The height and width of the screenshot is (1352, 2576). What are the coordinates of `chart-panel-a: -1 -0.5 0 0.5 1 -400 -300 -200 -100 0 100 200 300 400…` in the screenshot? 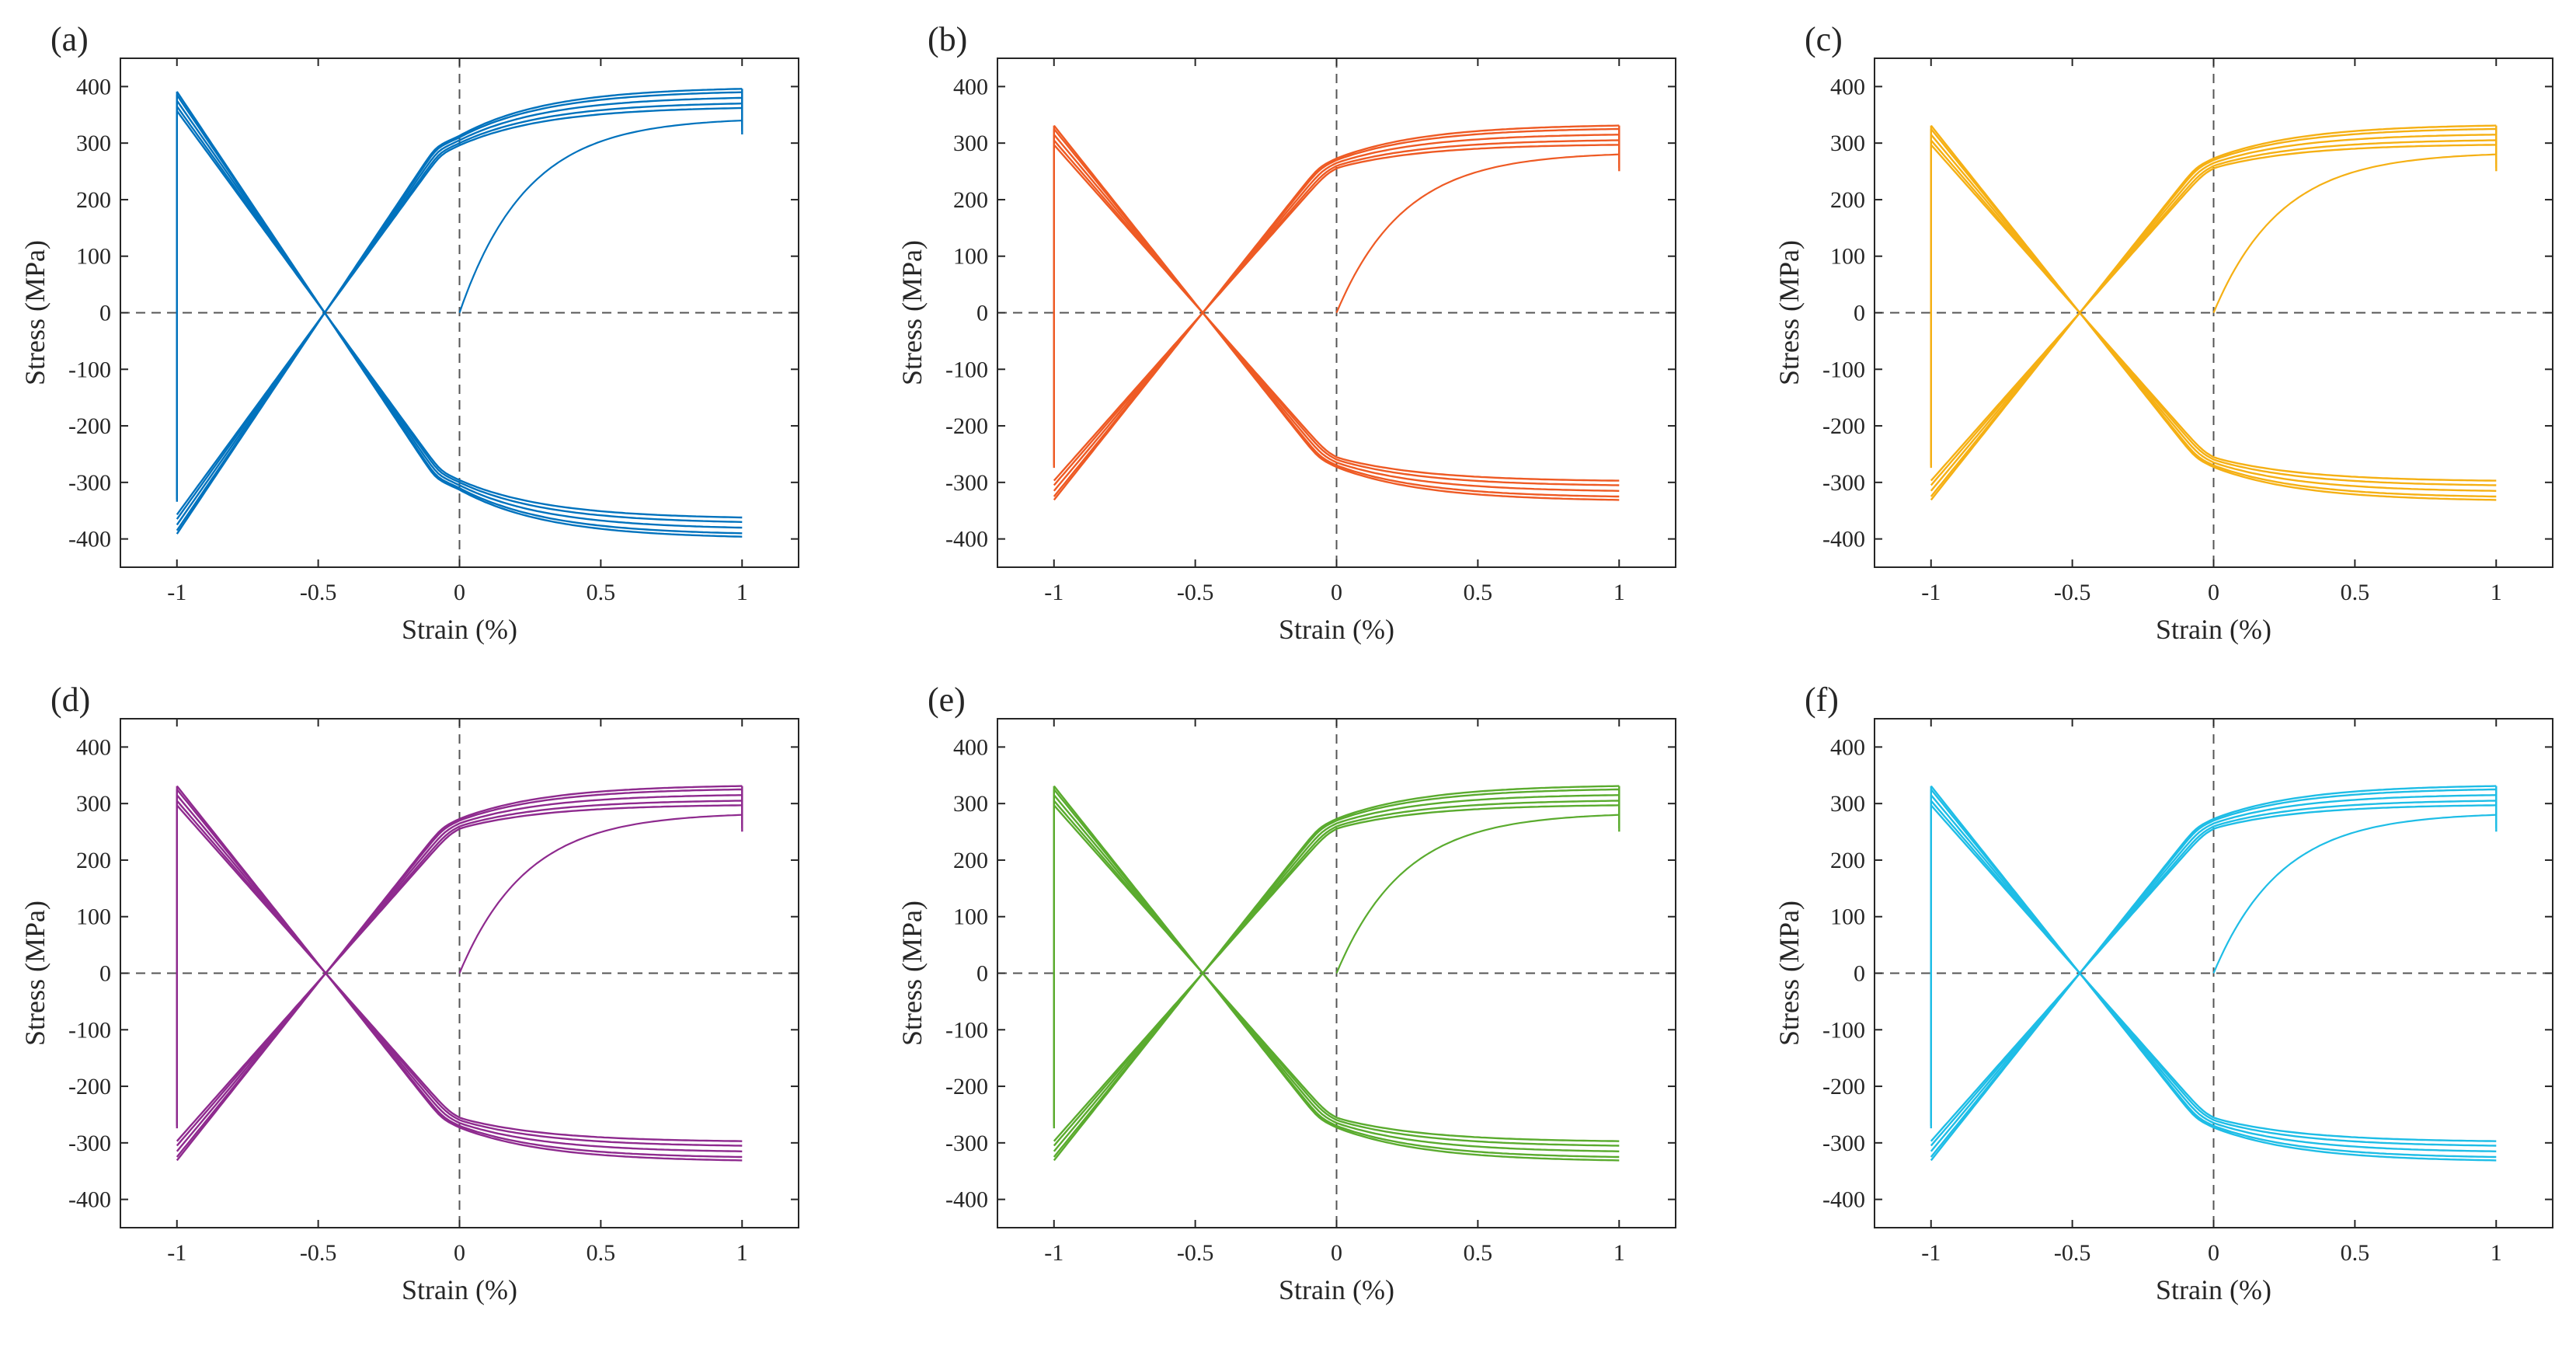 It's located at (409, 332).